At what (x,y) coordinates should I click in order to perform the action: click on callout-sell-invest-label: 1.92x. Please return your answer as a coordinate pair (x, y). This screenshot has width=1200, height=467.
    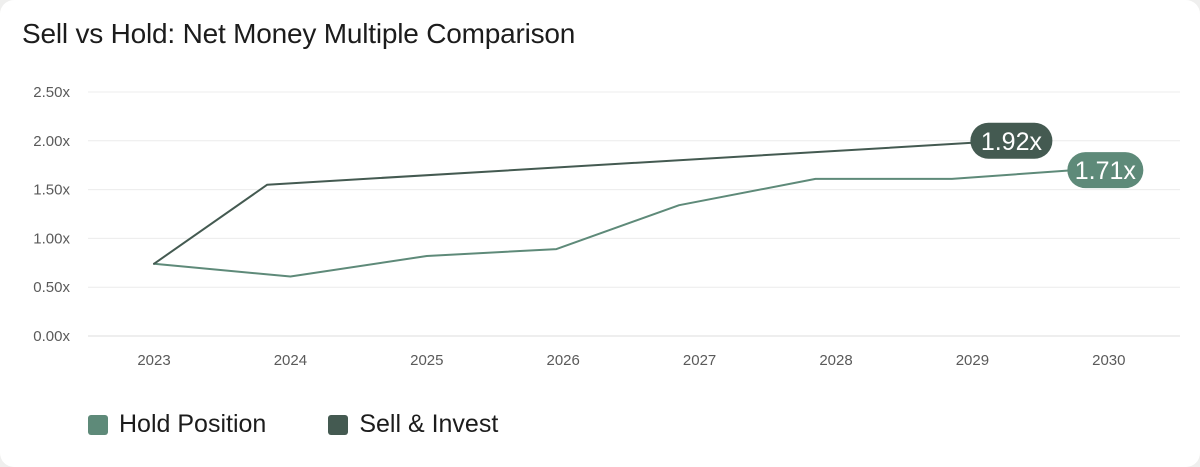
    Looking at the image, I should click on (1012, 142).